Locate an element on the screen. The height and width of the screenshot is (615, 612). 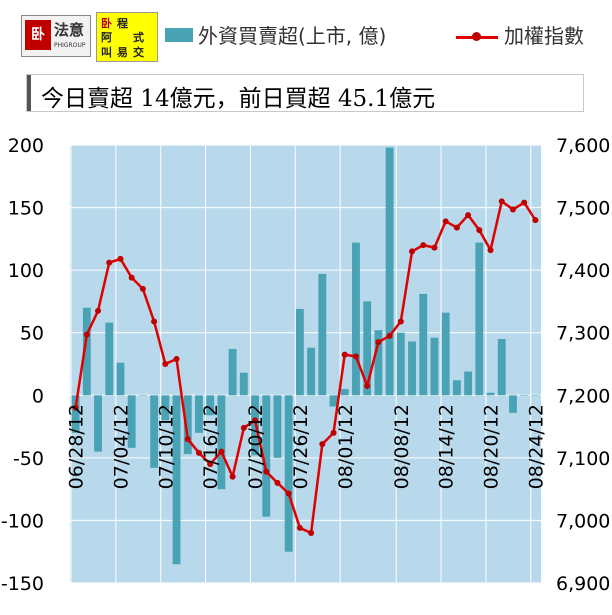
x-tick-label: 07/26/12 is located at coordinates (301, 446).